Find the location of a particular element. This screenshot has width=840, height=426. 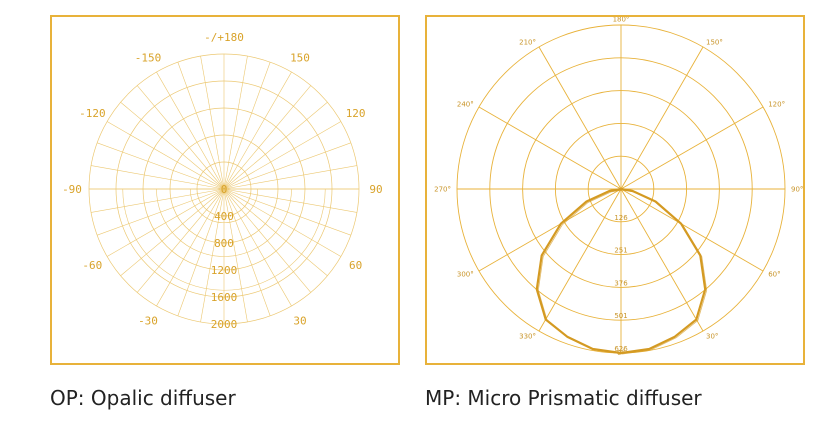

op-radial-tick-label: 800 is located at coordinates (224, 243).